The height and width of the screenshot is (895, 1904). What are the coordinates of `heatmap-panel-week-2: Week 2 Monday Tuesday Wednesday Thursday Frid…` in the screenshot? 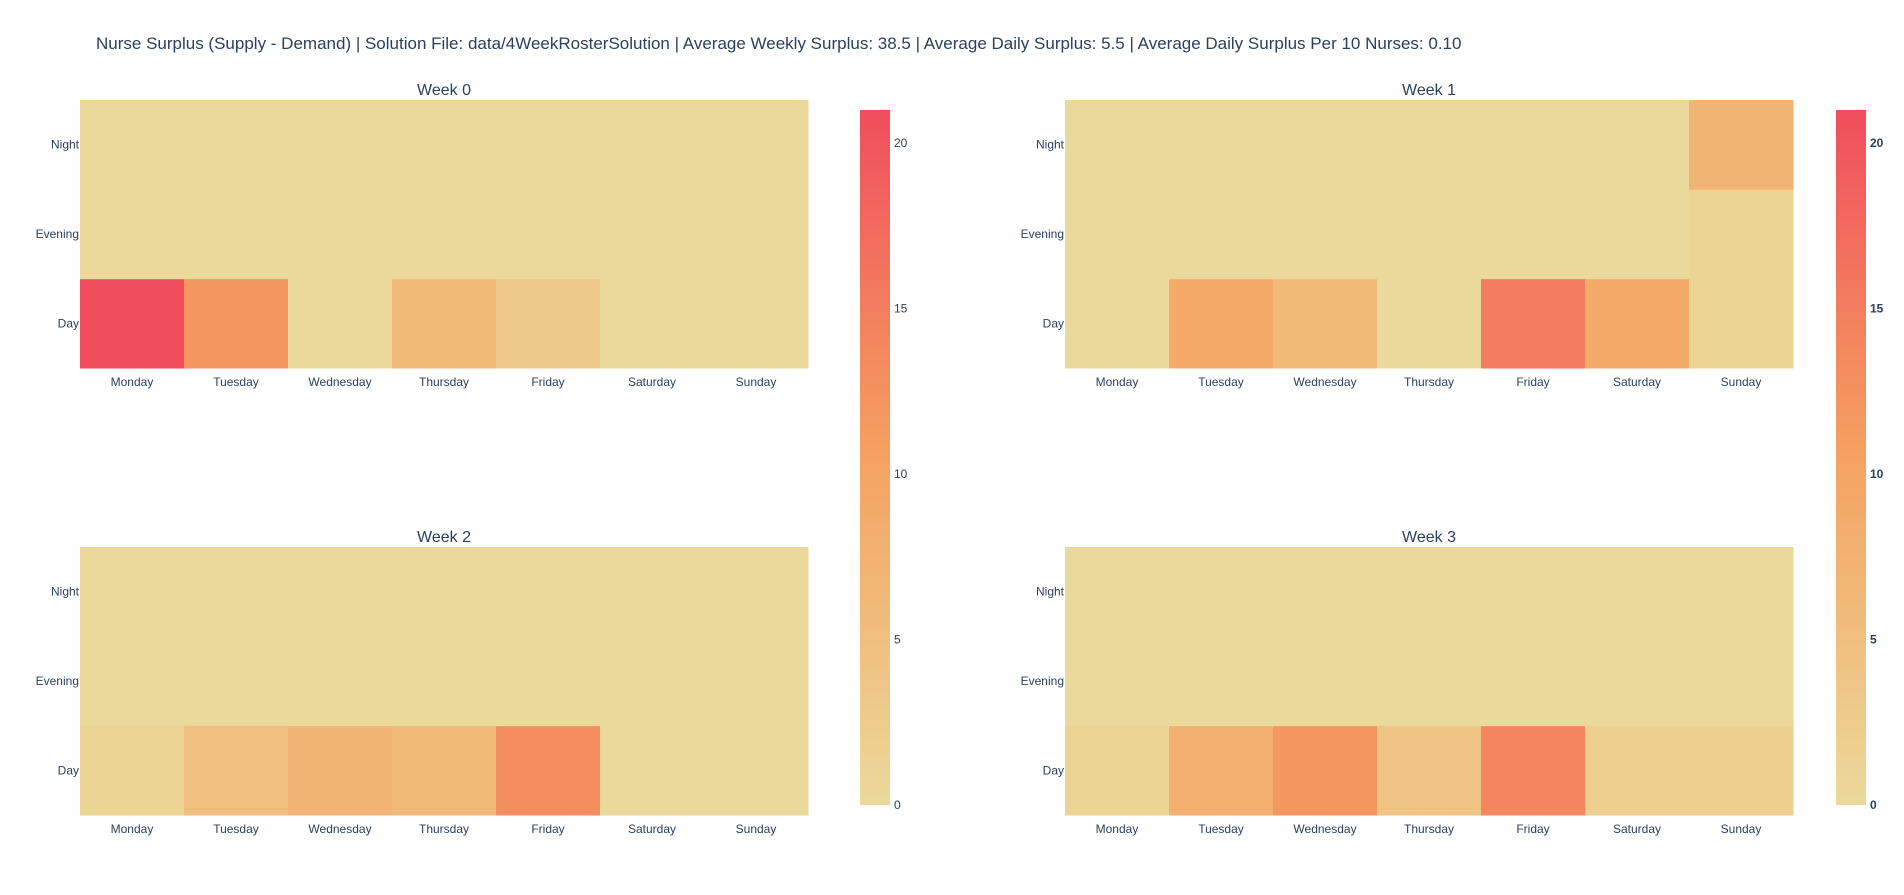 It's located at (422, 682).